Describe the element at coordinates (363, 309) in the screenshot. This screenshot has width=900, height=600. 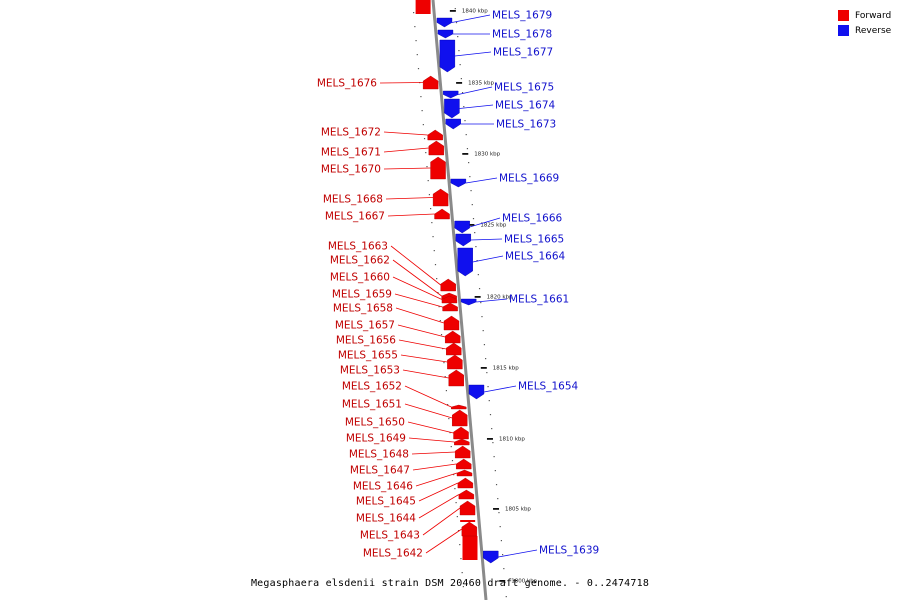
I see `gene-label: MELS_1658` at that location.